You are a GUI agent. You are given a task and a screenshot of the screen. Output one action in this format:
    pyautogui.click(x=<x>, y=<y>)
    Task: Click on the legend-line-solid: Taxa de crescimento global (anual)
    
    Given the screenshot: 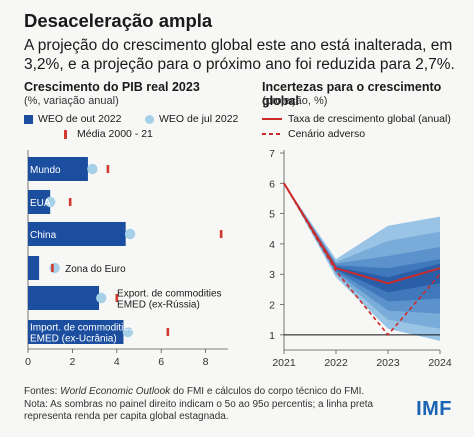 What is the action you would take?
    pyautogui.click(x=356, y=119)
    